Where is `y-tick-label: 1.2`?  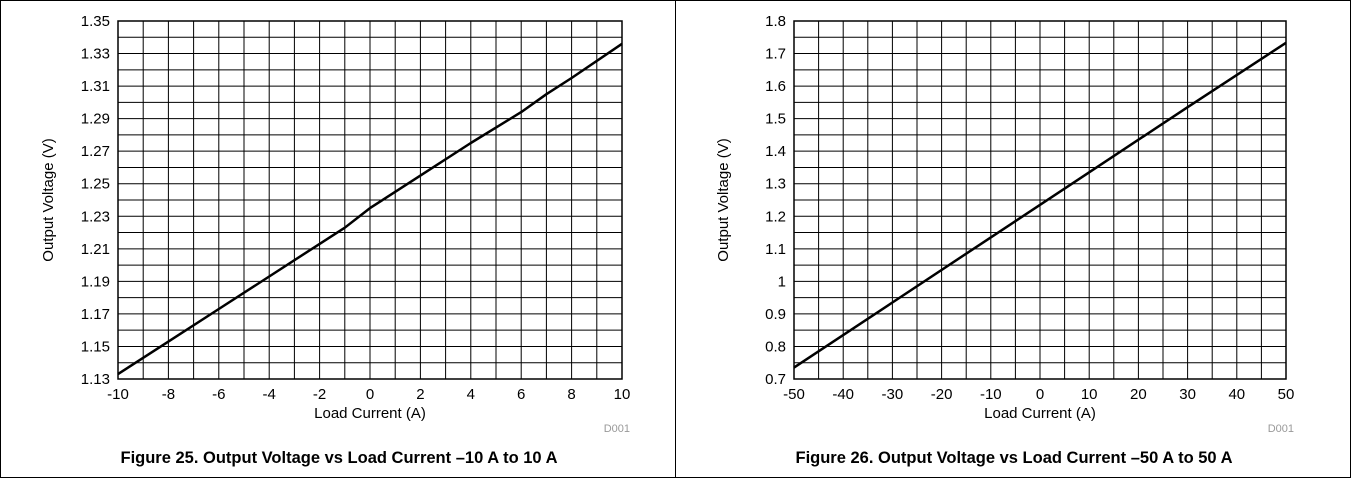
y-tick-label: 1.2 is located at coordinates (775, 216).